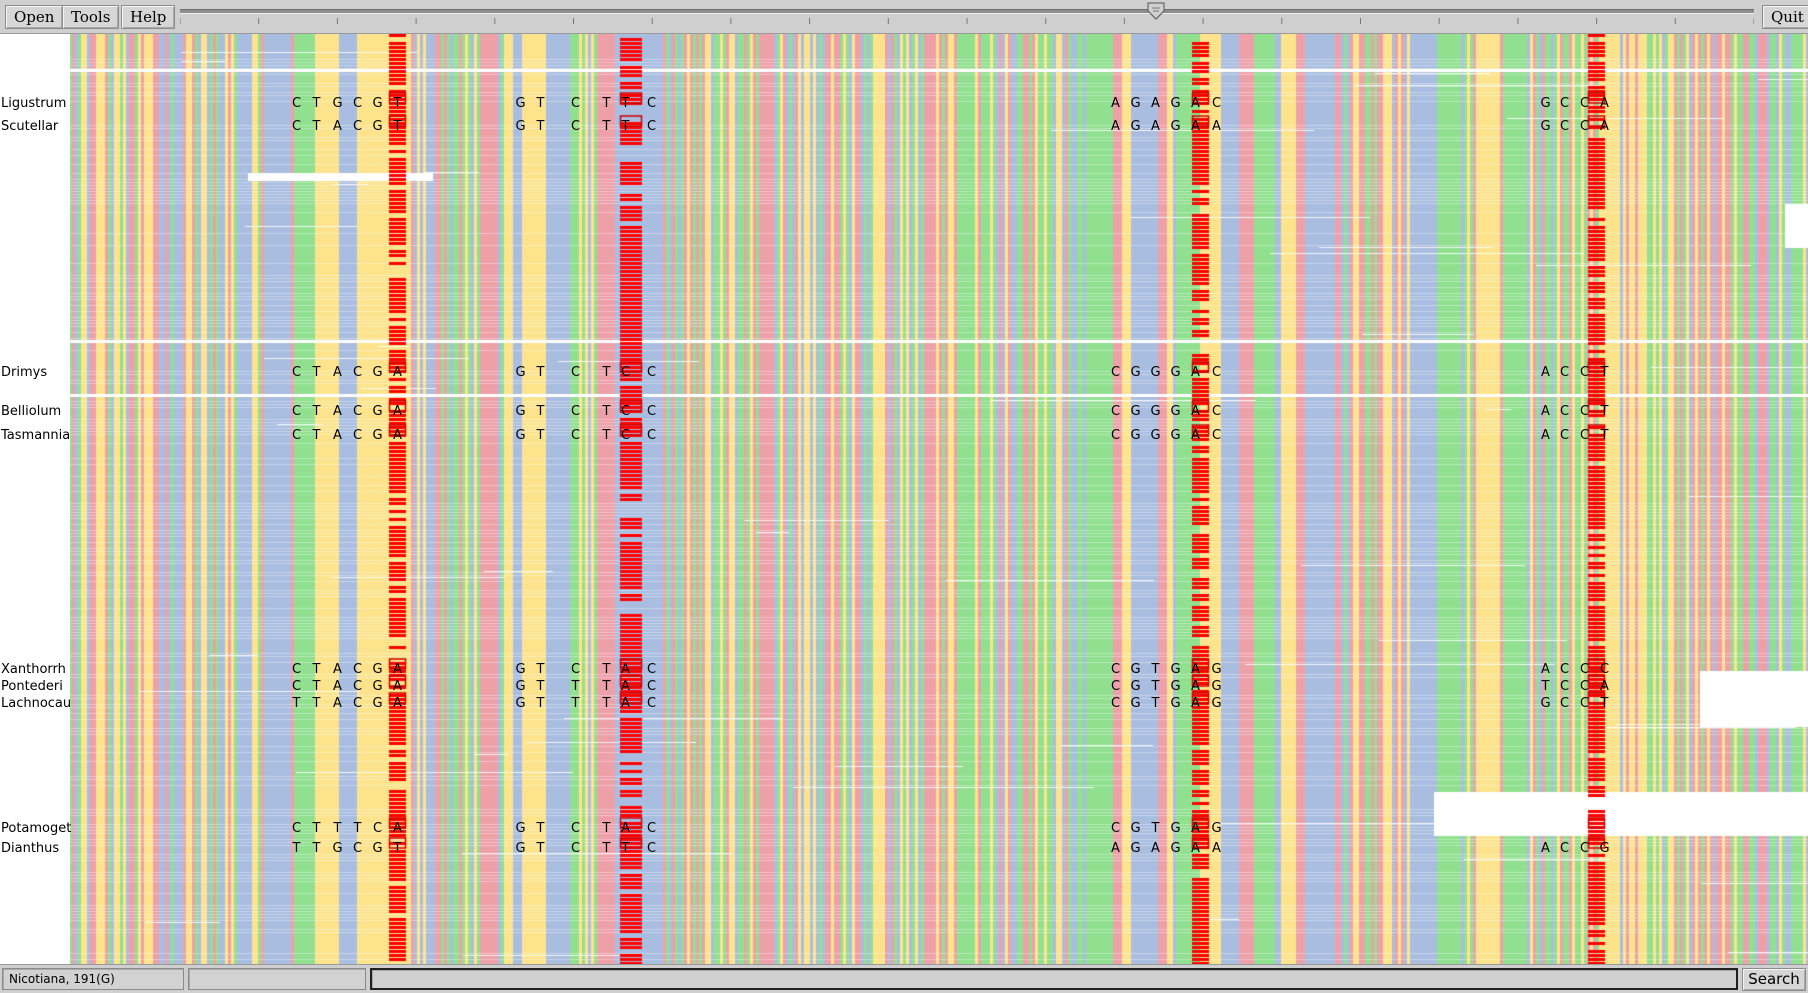  What do you see at coordinates (91, 17) in the screenshot?
I see `tools-button: Tools` at bounding box center [91, 17].